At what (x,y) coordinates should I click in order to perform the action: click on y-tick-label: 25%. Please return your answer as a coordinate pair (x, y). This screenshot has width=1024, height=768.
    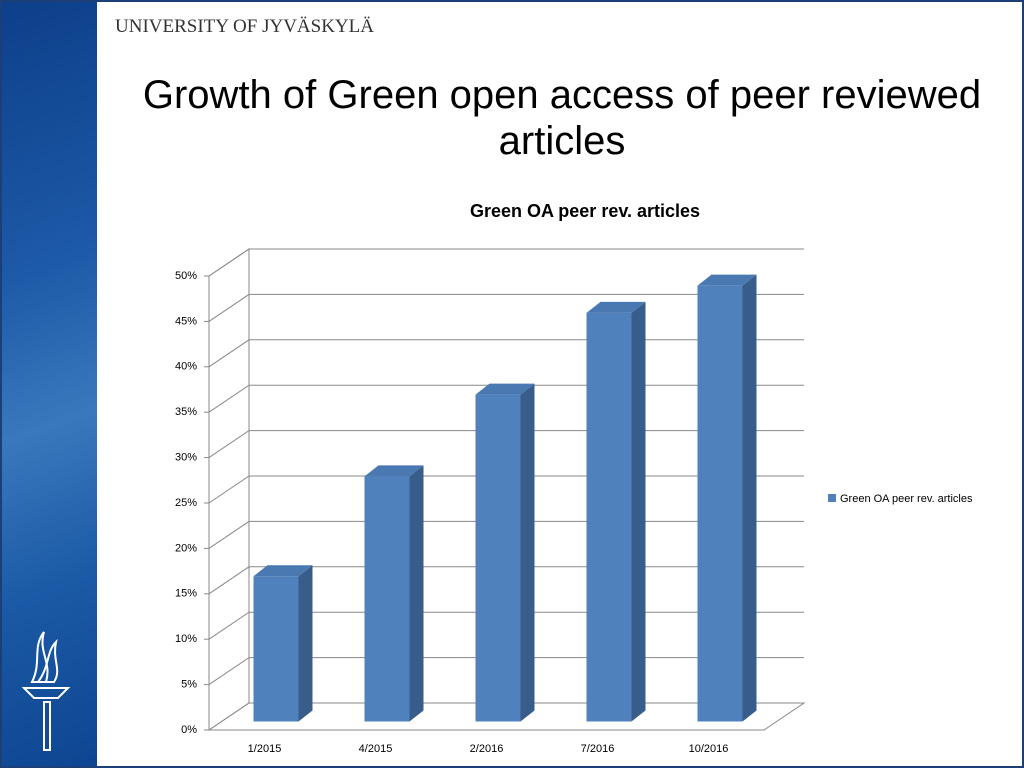
    Looking at the image, I should click on (186, 503).